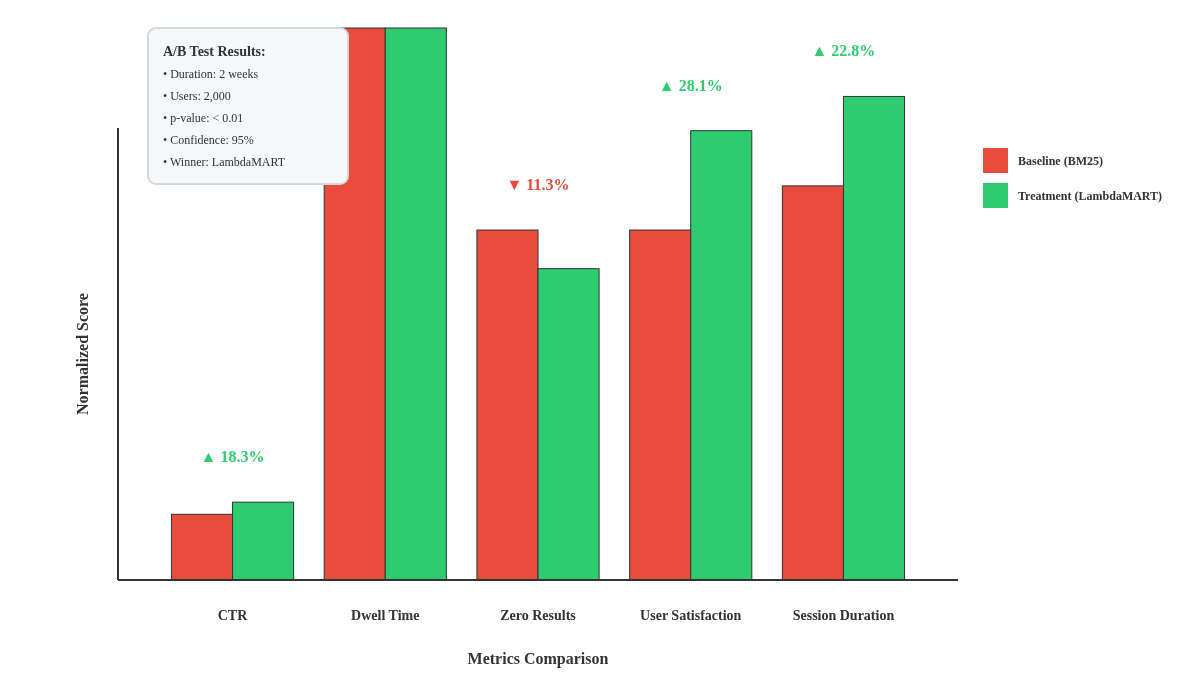 Image resolution: width=1200 pixels, height=700 pixels. Describe the element at coordinates (843, 615) in the screenshot. I see `x-tick-label: Session Duration` at that location.